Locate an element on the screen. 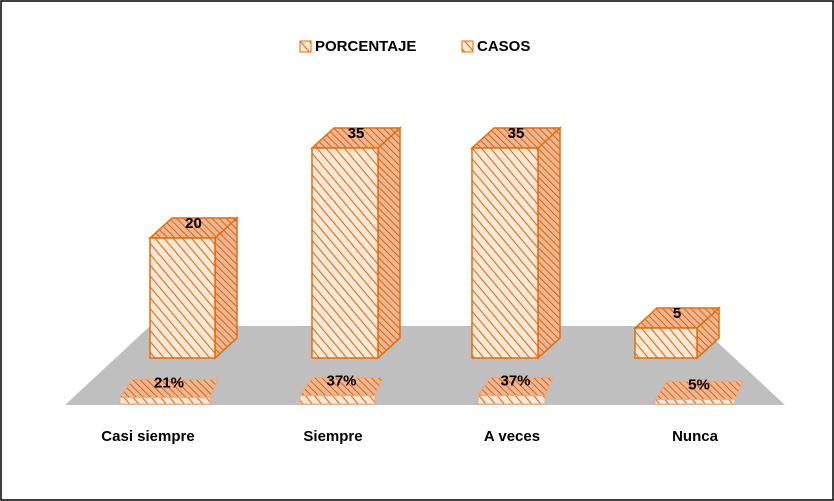 This screenshot has width=834, height=501. x-tick-label: Siempre is located at coordinates (332, 436).